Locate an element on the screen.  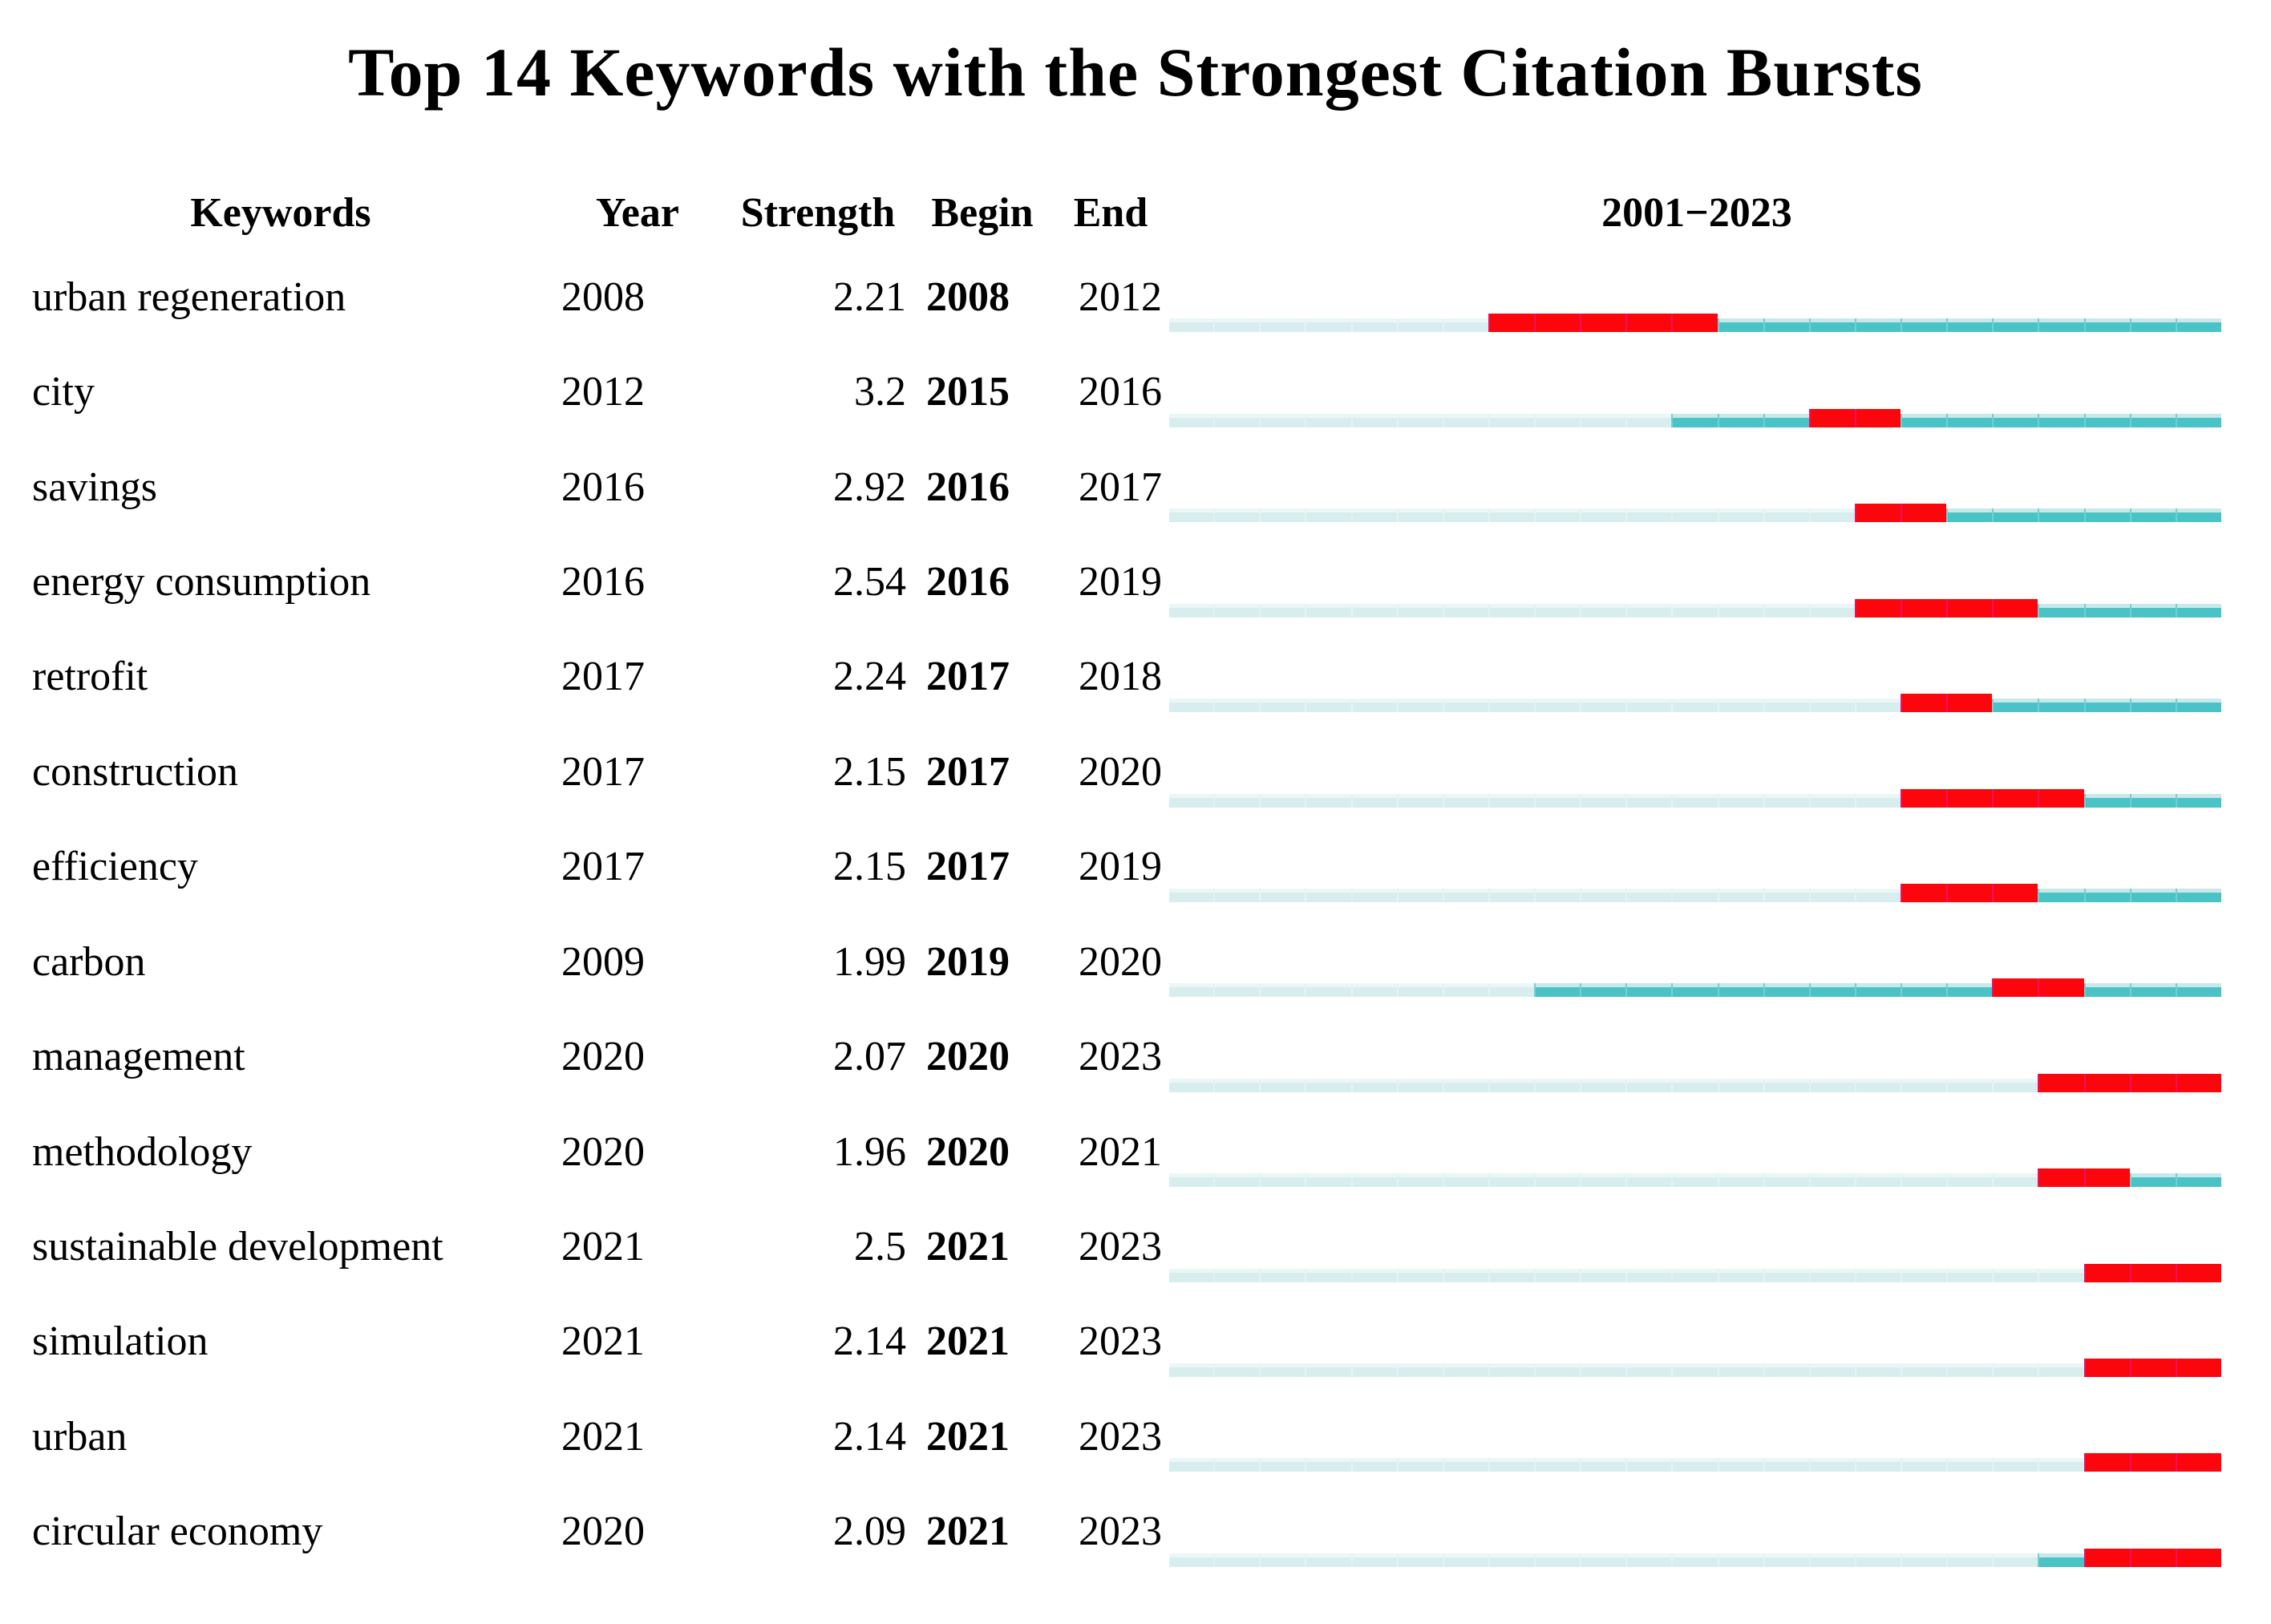
table-row: methodology 2020 1.96 2020 2021 is located at coordinates (1135, 1151).